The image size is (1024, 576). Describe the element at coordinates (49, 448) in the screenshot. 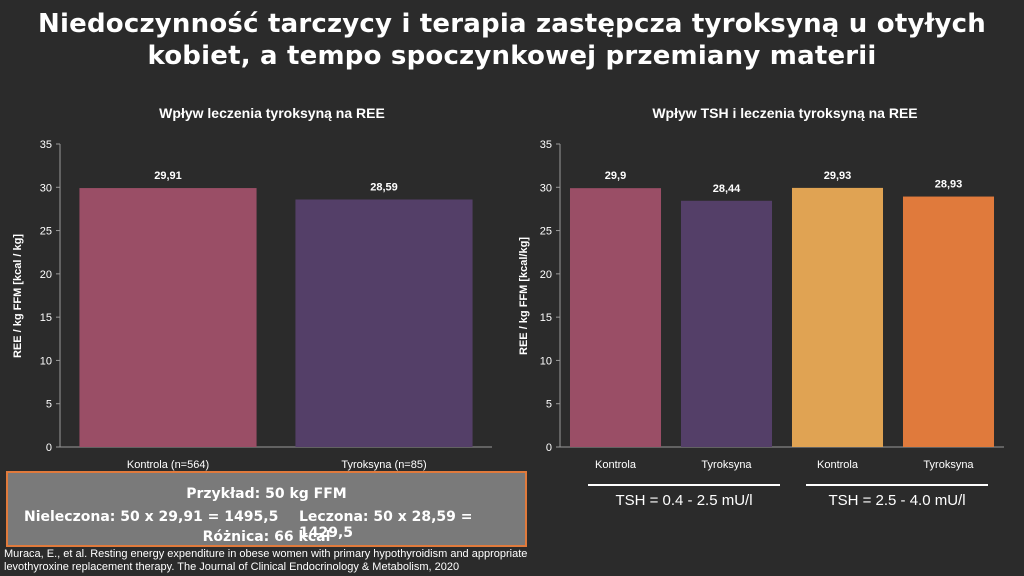

I see `left-chart-y-tick-label: 0` at that location.